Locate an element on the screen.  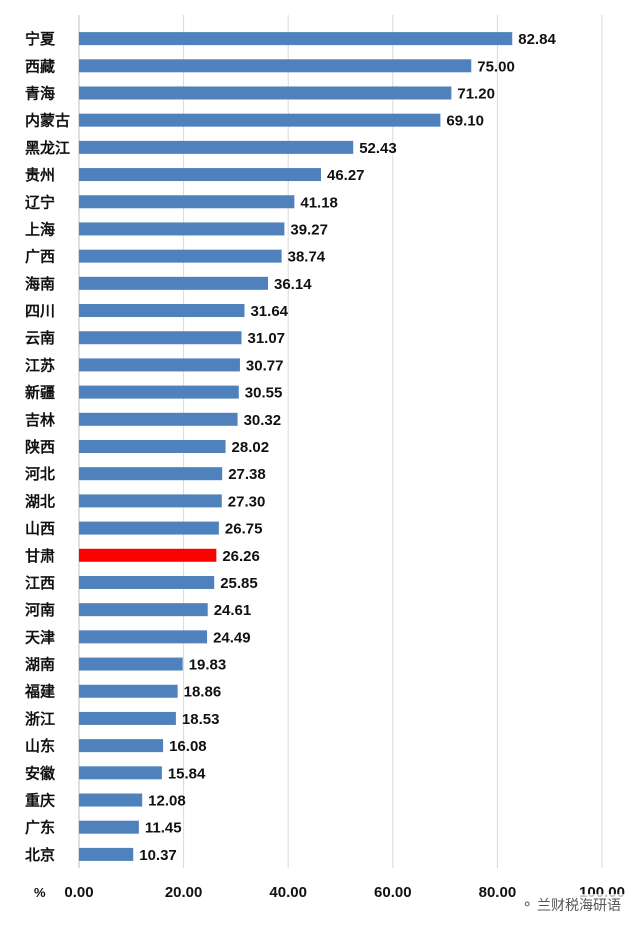
category-label: 山西 is located at coordinates (40, 529).